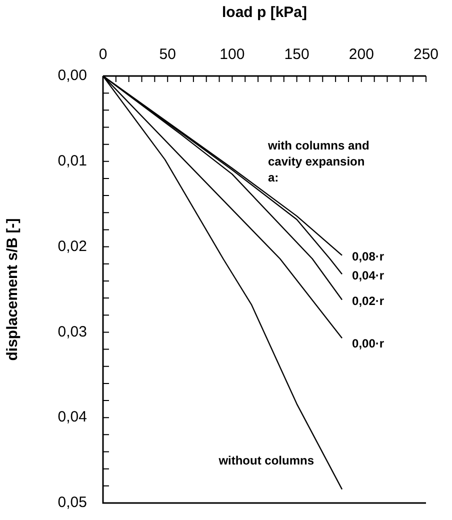 The height and width of the screenshot is (520, 452). I want to click on x-tick-label: 200, so click(361, 55).